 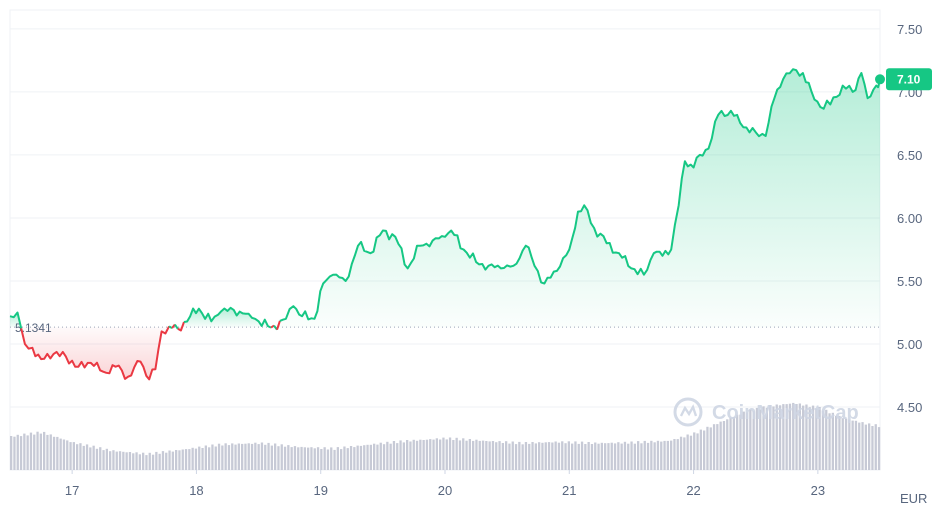 I want to click on x-tick-label: 20, so click(x=445, y=490).